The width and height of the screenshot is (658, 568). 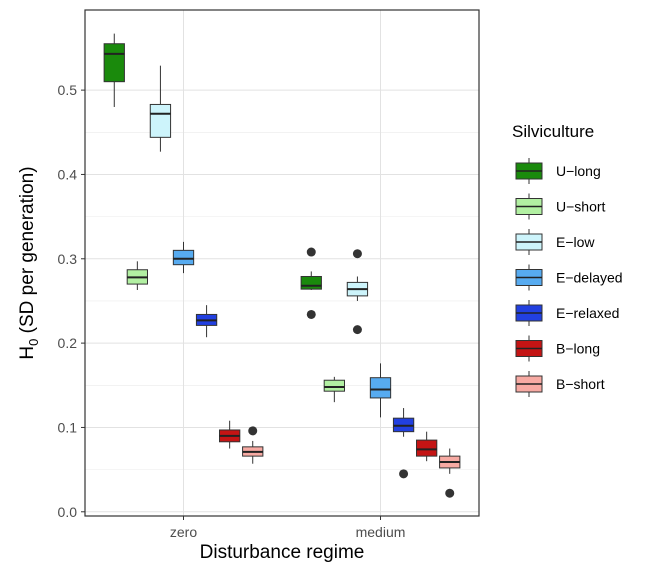 I want to click on legend-label: E−delayed, so click(x=589, y=278).